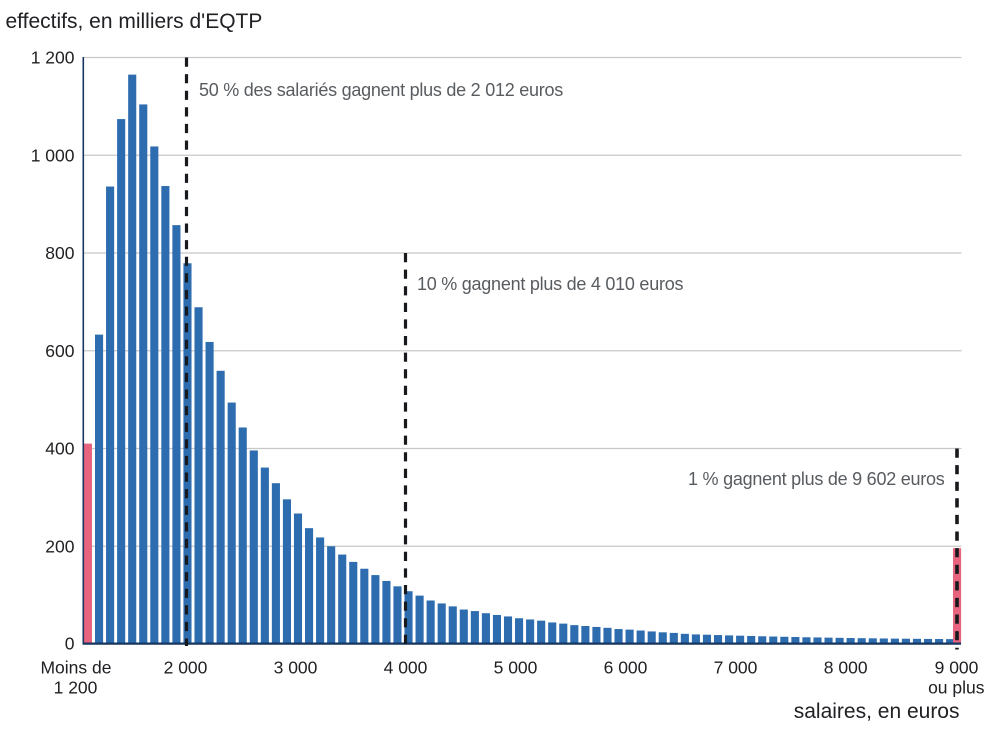 Image resolution: width=1000 pixels, height=733 pixels. Describe the element at coordinates (846, 667) in the screenshot. I see `svg-text: 8 000` at that location.